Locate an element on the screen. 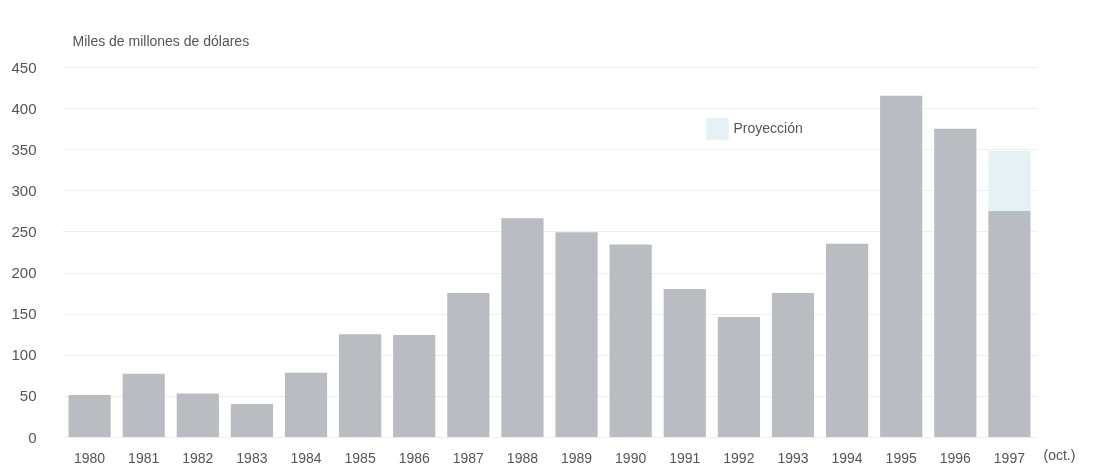 This screenshot has height=468, width=1103. y-tick-label: 100 is located at coordinates (24, 355).